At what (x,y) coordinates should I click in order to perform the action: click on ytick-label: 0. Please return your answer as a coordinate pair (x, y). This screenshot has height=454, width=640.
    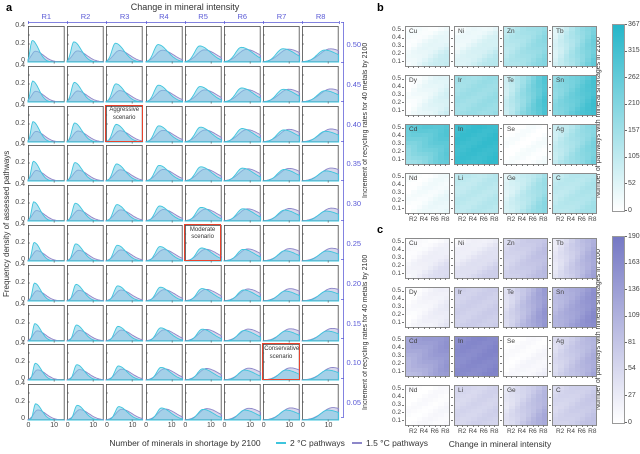
    Looking at the image, I should click on (23, 259).